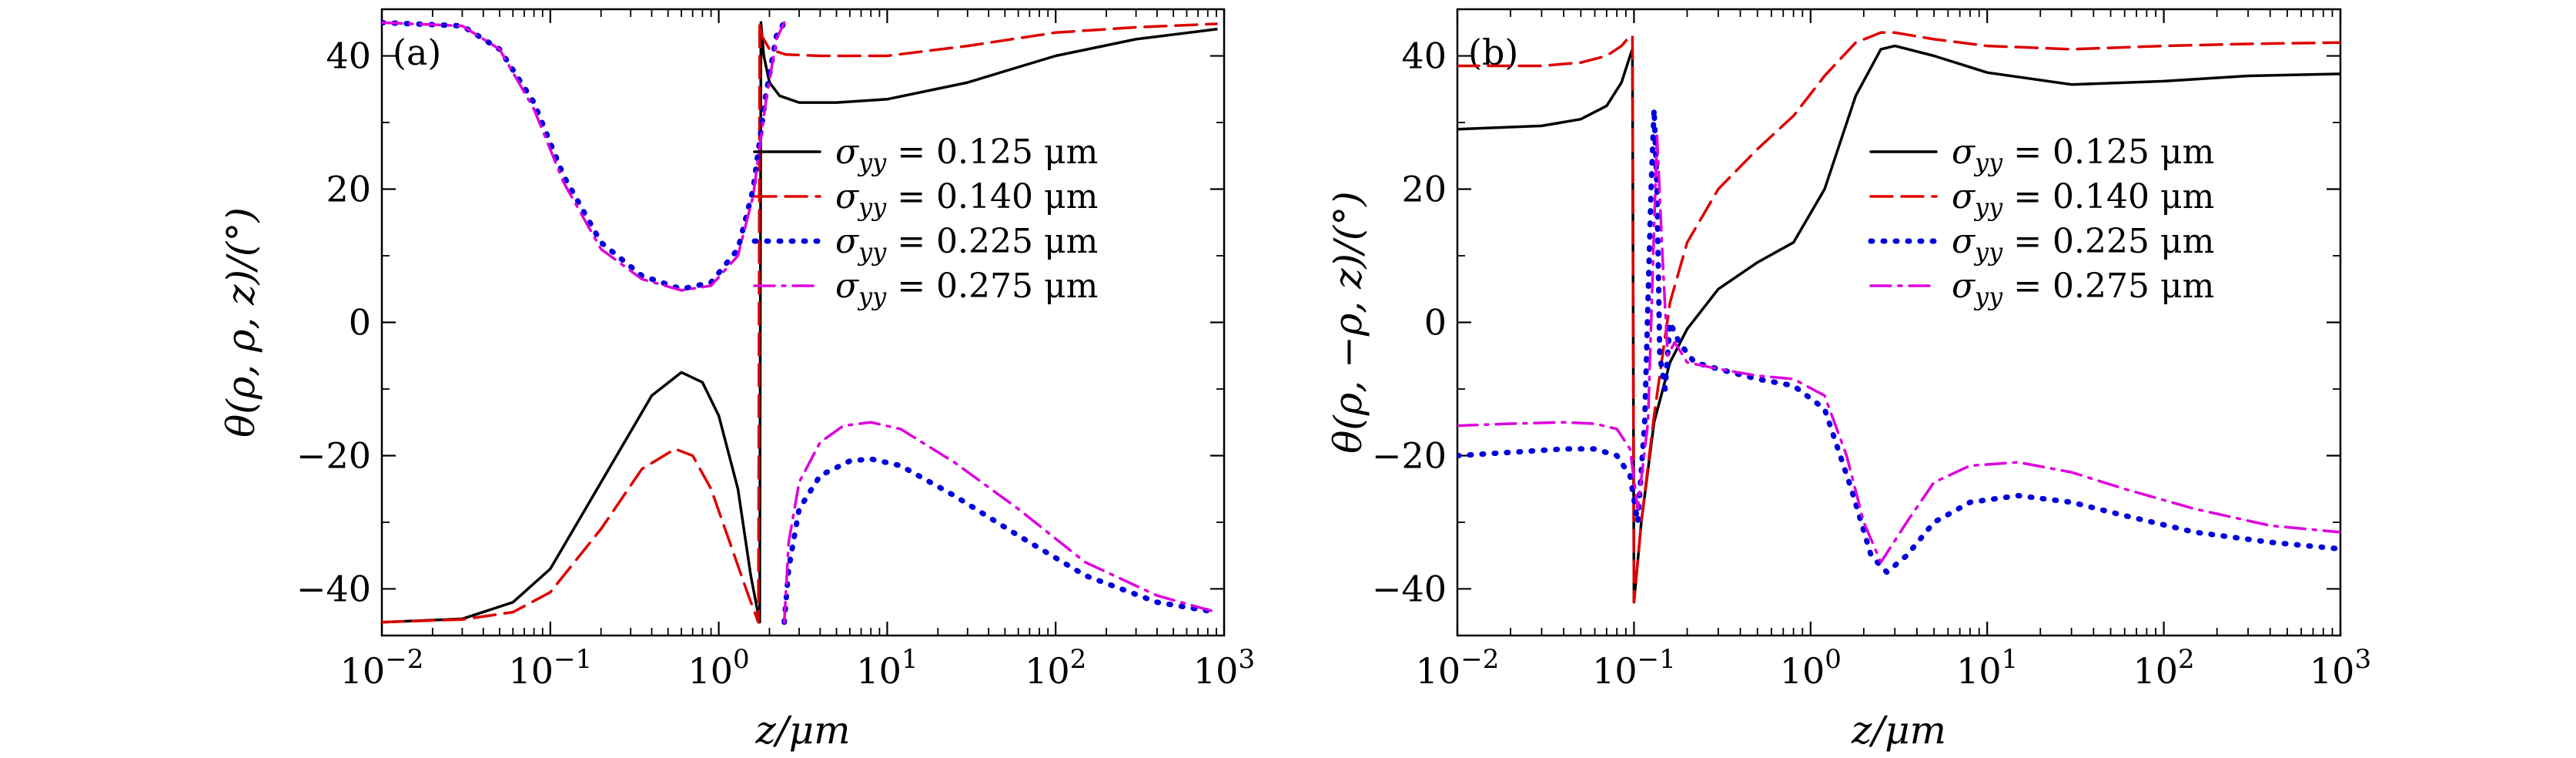 This screenshot has width=2576, height=758. Describe the element at coordinates (241, 323) in the screenshot. I see `y-axis-label: θ(ρ, ρ, z)/(°)` at that location.